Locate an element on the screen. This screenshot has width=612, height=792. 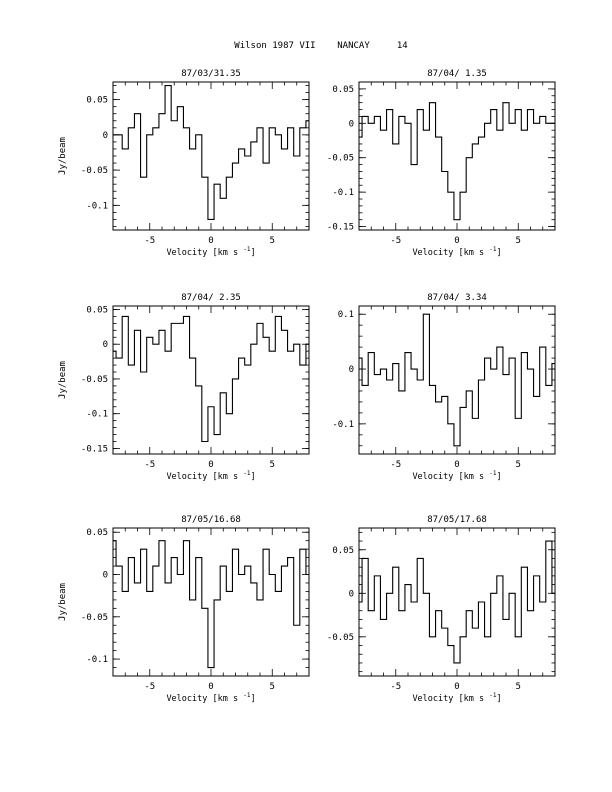
chart-title: 87/04/ 3.34 is located at coordinates (457, 298).